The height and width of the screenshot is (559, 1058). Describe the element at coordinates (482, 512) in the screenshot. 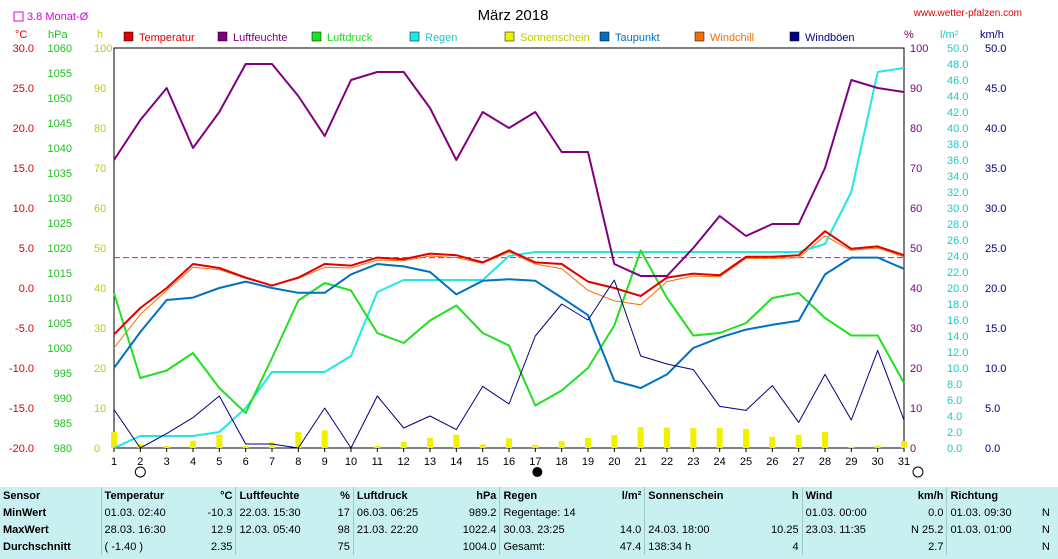

I see `stats-cell: 989.2` at that location.